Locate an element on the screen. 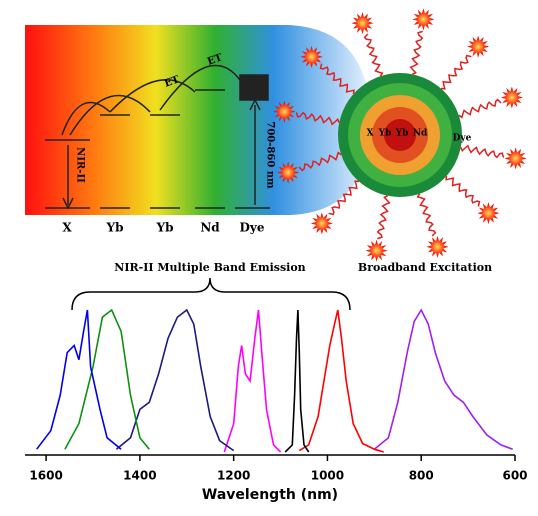 The height and width of the screenshot is (516, 538). x-axis-label: Wavelength (nm) is located at coordinates (270, 495).